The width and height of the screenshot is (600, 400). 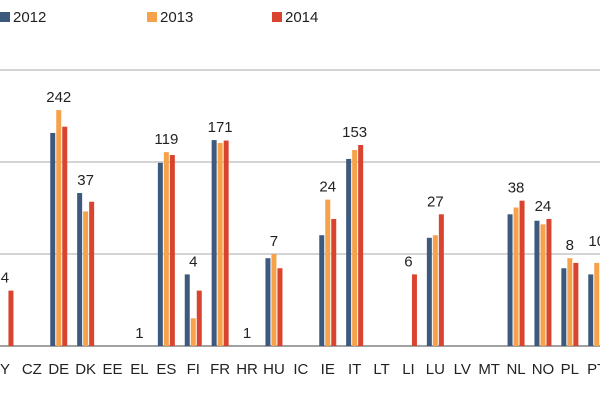 I want to click on x-tick-label: Y, so click(x=5, y=369).